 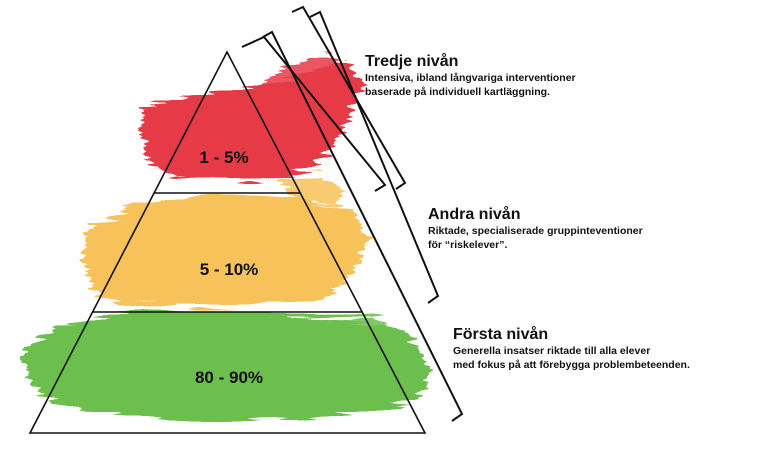 I want to click on green-paint-main, so click(x=226, y=365).